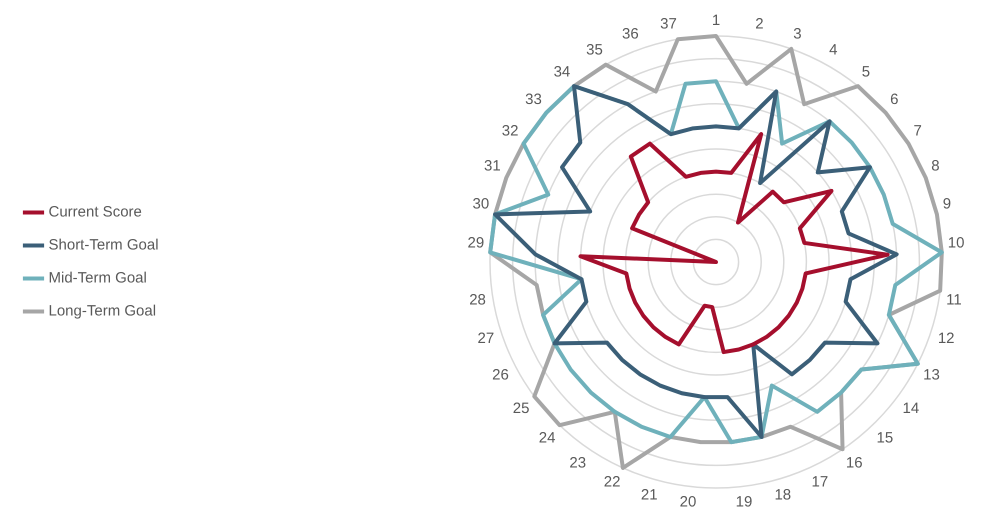 The height and width of the screenshot is (524, 981). What do you see at coordinates (956, 243) in the screenshot?
I see `spoke-label: 10` at bounding box center [956, 243].